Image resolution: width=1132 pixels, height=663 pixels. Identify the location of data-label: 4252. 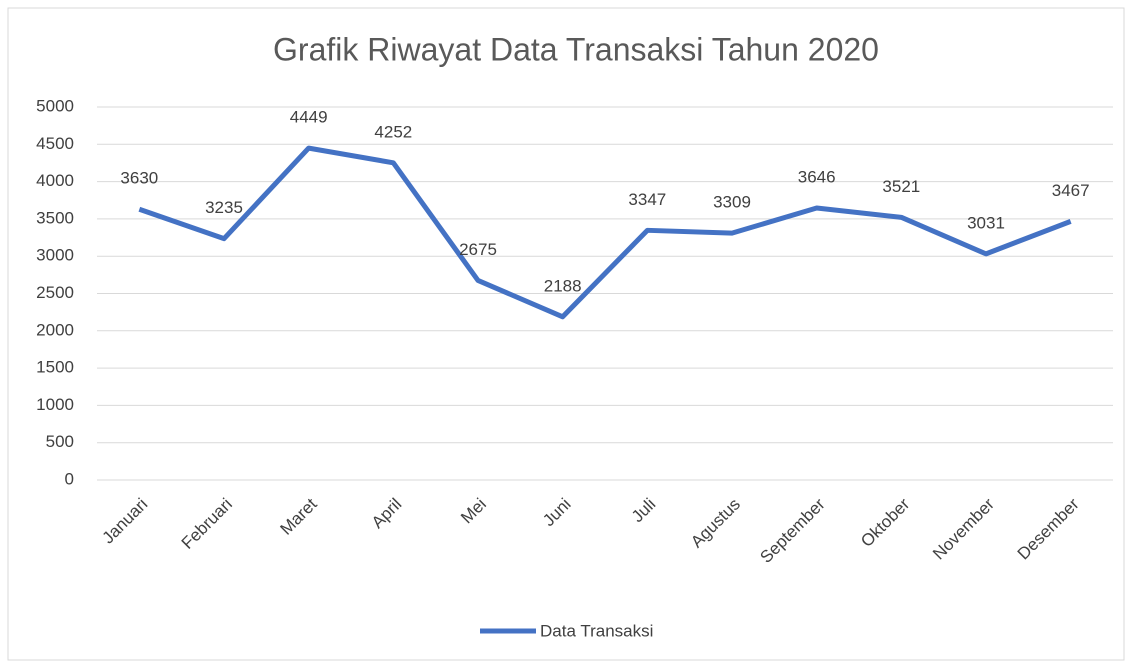
(393, 131).